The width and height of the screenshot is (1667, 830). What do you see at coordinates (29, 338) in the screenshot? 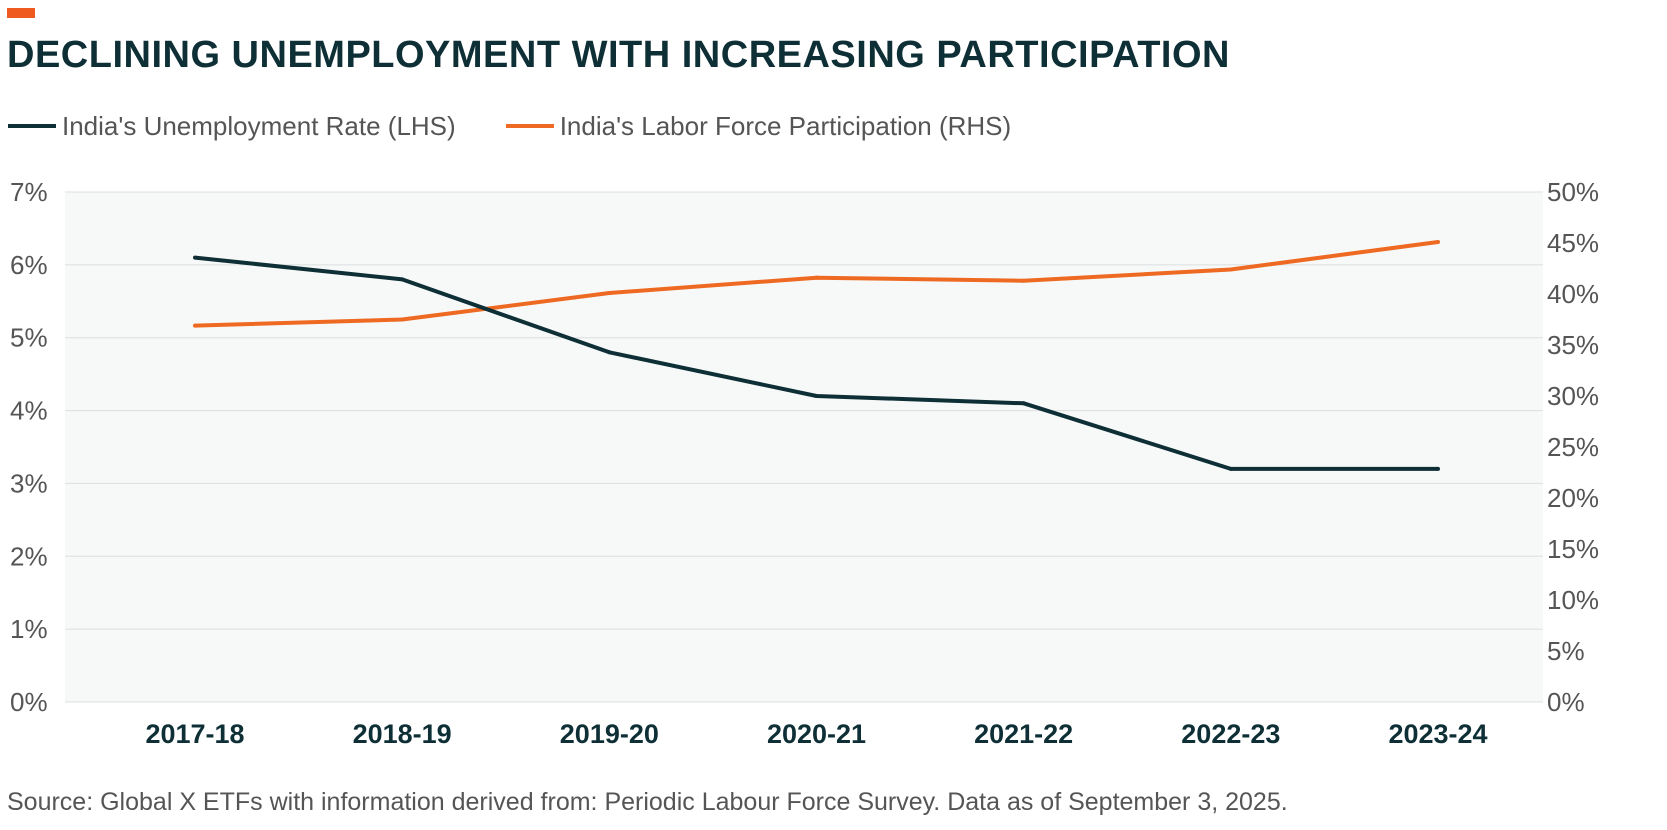
I see `y-left-tick-label: 5%` at bounding box center [29, 338].